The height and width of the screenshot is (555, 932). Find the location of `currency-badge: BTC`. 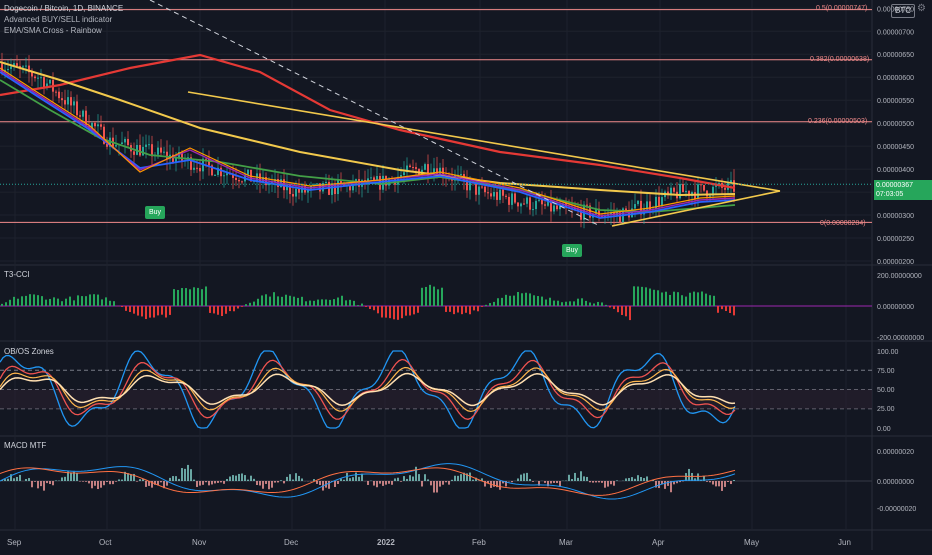

currency-badge: BTC is located at coordinates (903, 11).